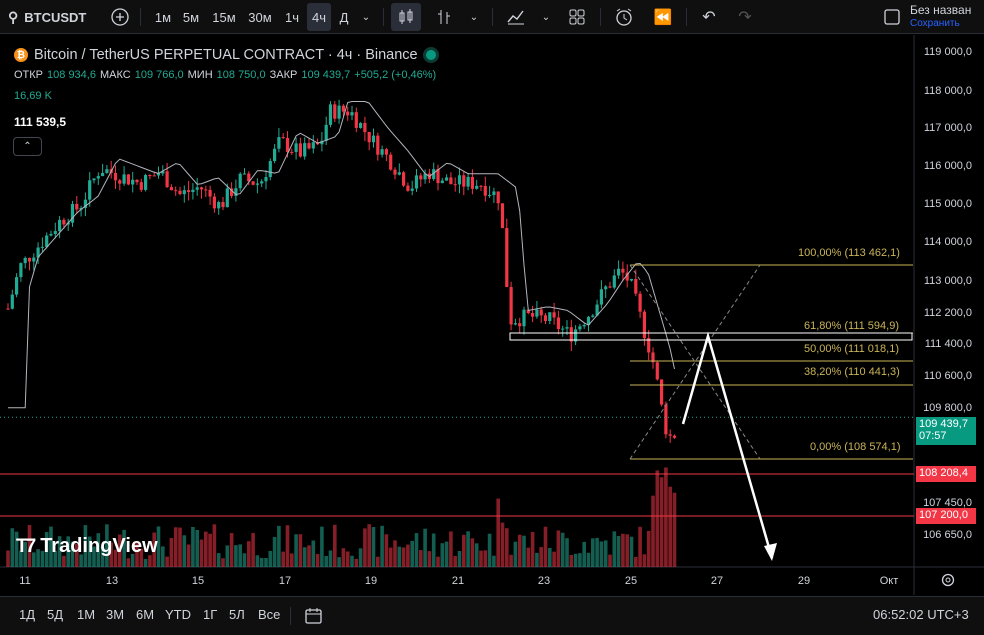 Image resolution: width=984 pixels, height=635 pixels. I want to click on time-tick: 17, so click(285, 581).